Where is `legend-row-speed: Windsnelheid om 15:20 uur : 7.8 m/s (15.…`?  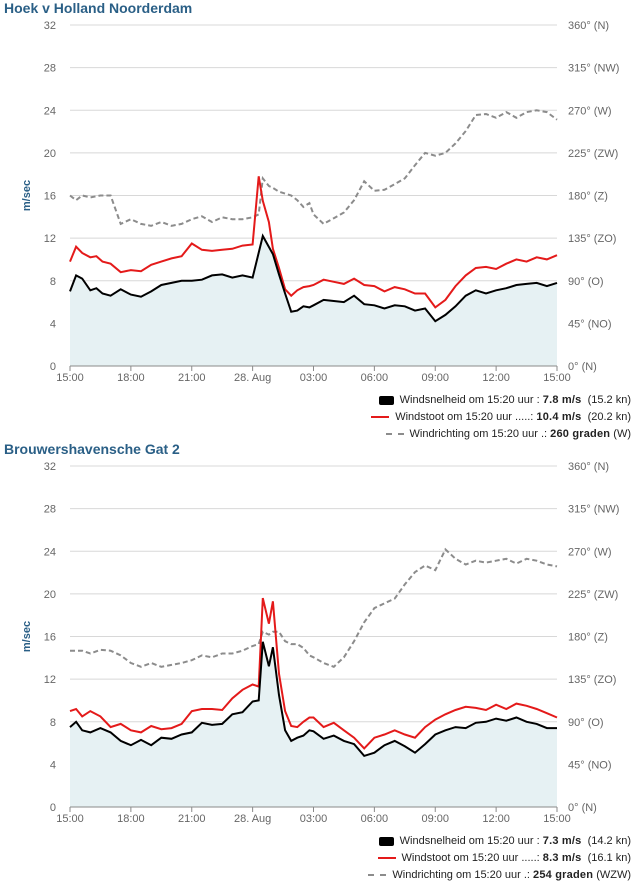
legend-row-speed: Windsnelheid om 15:20 uur : 7.8 m/s (15.… is located at coordinates (501, 400).